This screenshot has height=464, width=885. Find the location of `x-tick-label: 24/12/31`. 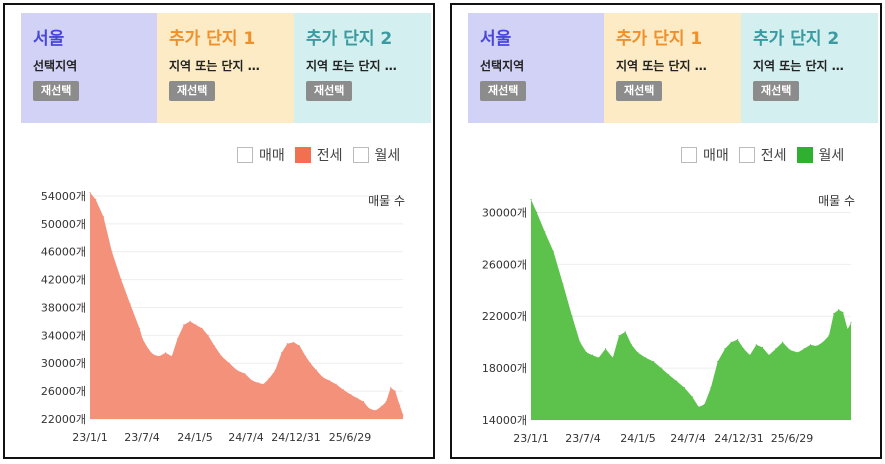

x-tick-label: 24/12/31 is located at coordinates (295, 437).